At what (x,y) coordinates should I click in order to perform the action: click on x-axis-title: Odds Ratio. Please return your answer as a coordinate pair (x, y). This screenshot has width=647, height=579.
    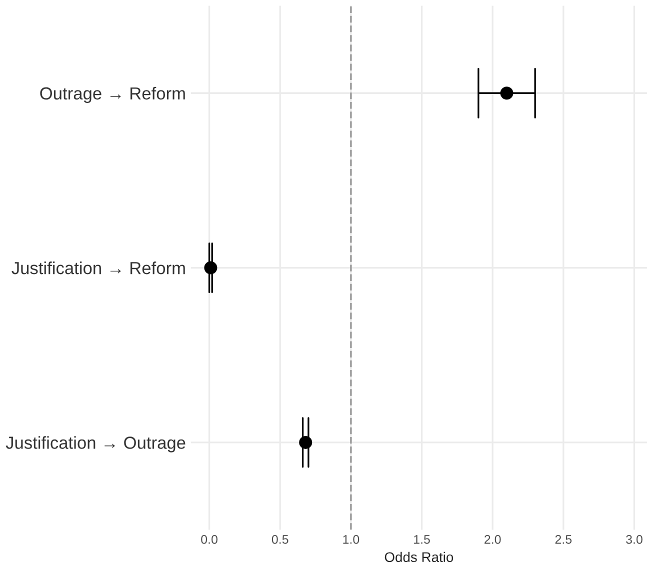
    Looking at the image, I should click on (419, 557).